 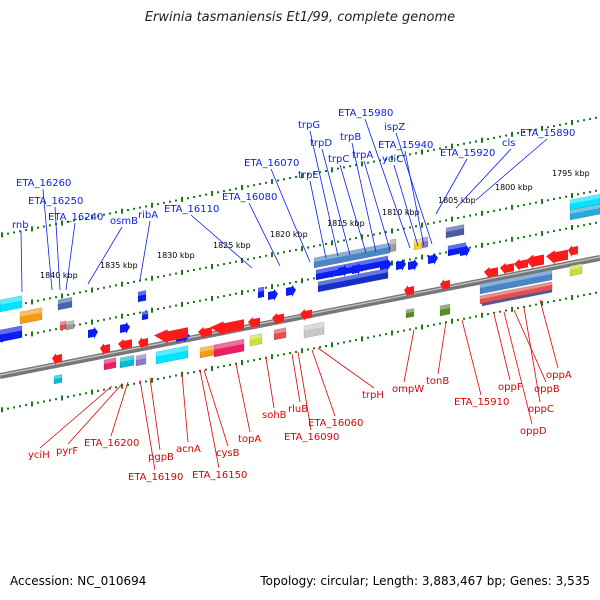 What do you see at coordinates (188, 414) in the screenshot?
I see `reverse-gene-acnA: acnA` at bounding box center [188, 414].